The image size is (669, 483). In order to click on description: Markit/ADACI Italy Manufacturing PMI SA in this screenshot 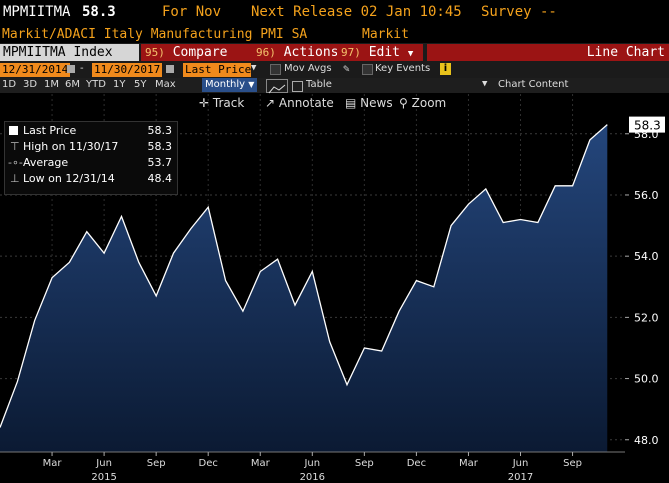, I will do `click(155, 34)`.